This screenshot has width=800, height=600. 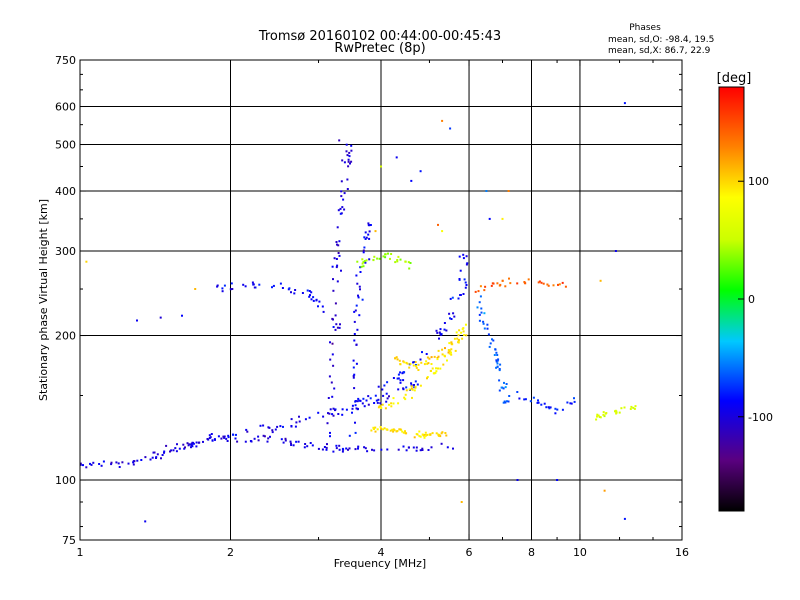 What do you see at coordinates (80, 552) in the screenshot?
I see `x-tick-label: 1` at bounding box center [80, 552].